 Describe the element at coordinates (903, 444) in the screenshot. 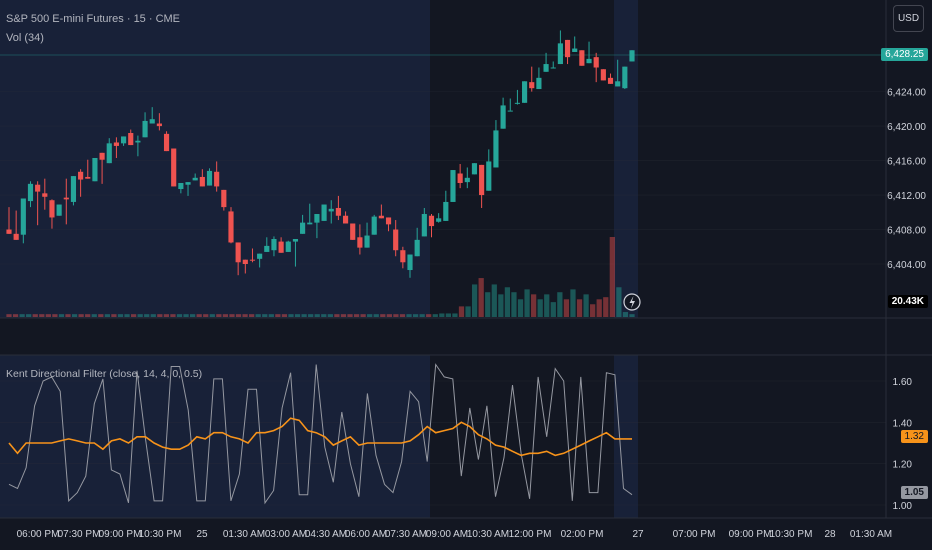

I see `indicator-axis: 1.60 1.40 1.20 1.00` at that location.